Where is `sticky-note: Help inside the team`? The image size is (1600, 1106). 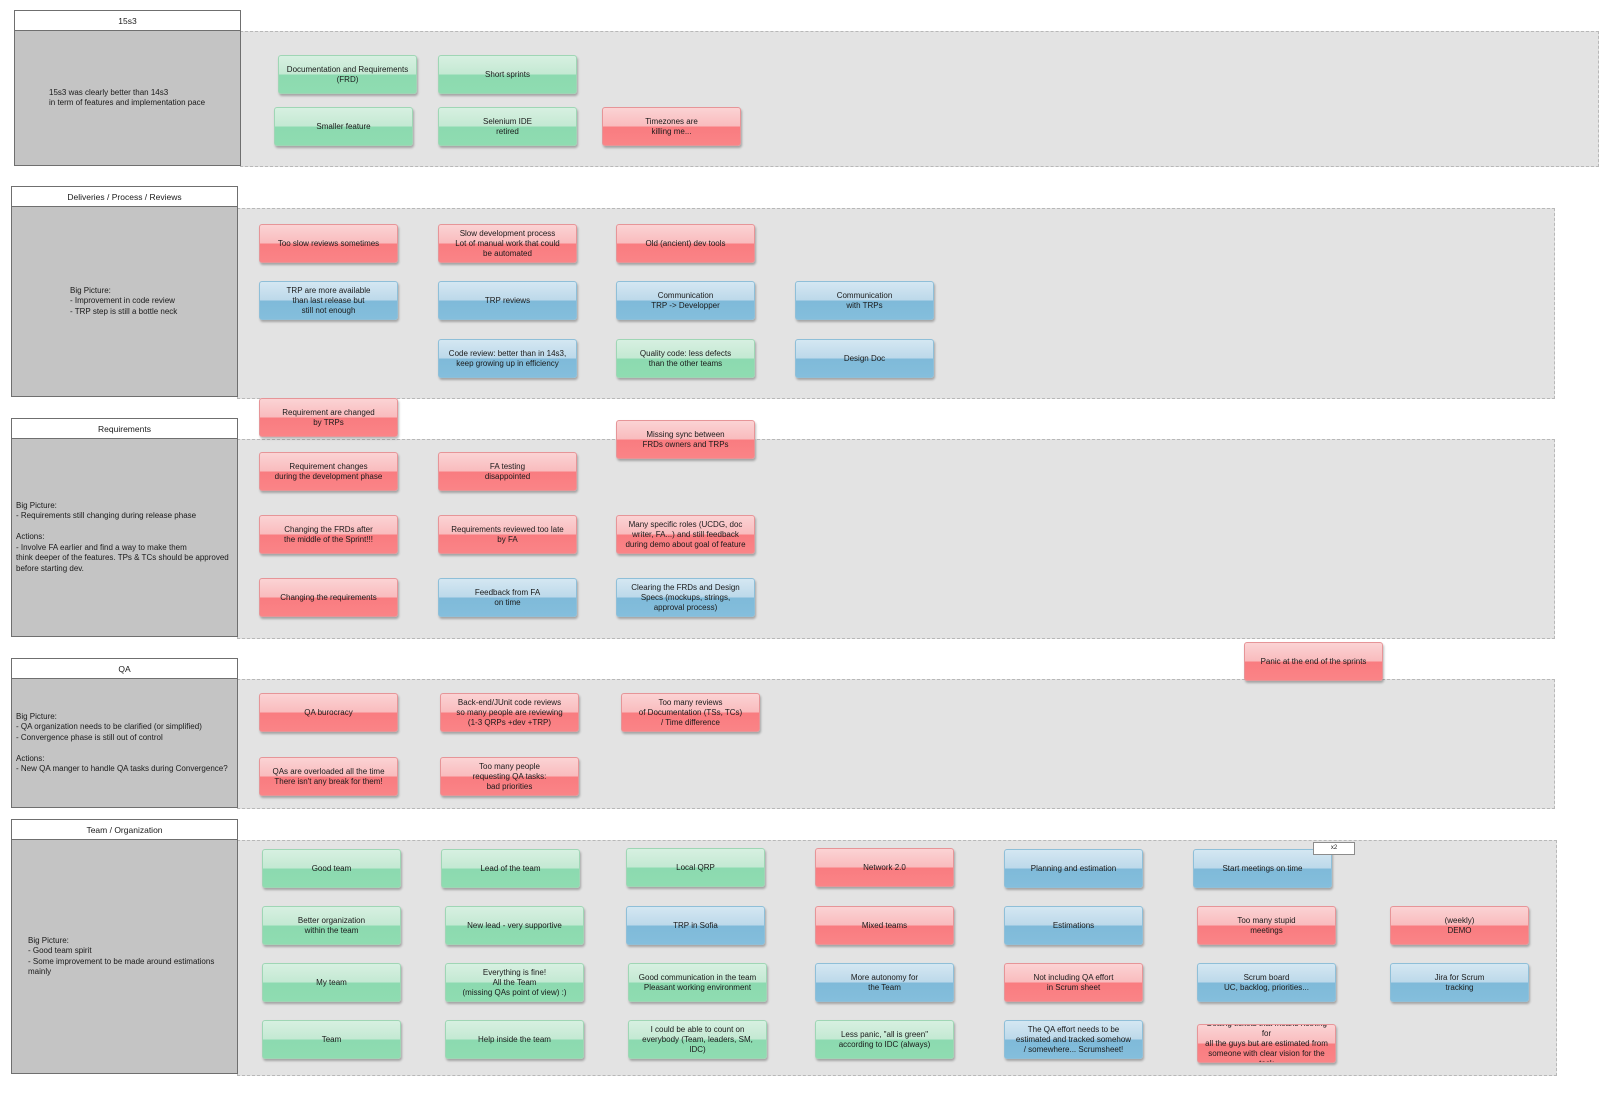
sticky-note: Help inside the team is located at coordinates (514, 1039).